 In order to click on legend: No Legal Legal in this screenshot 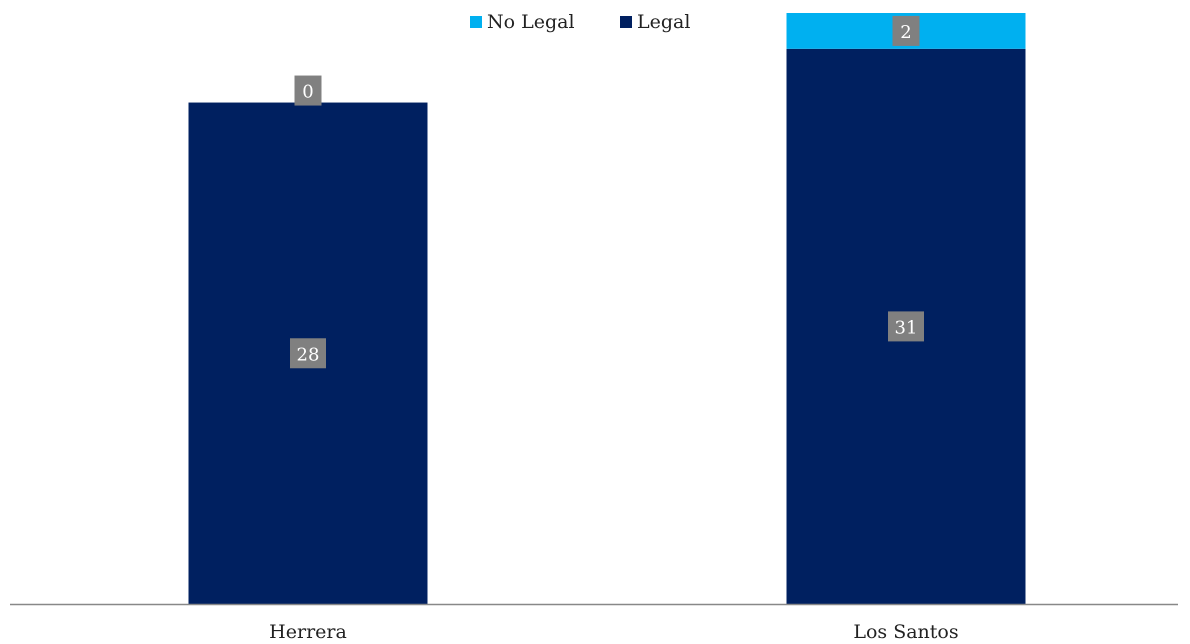, I will do `click(595, 24)`.